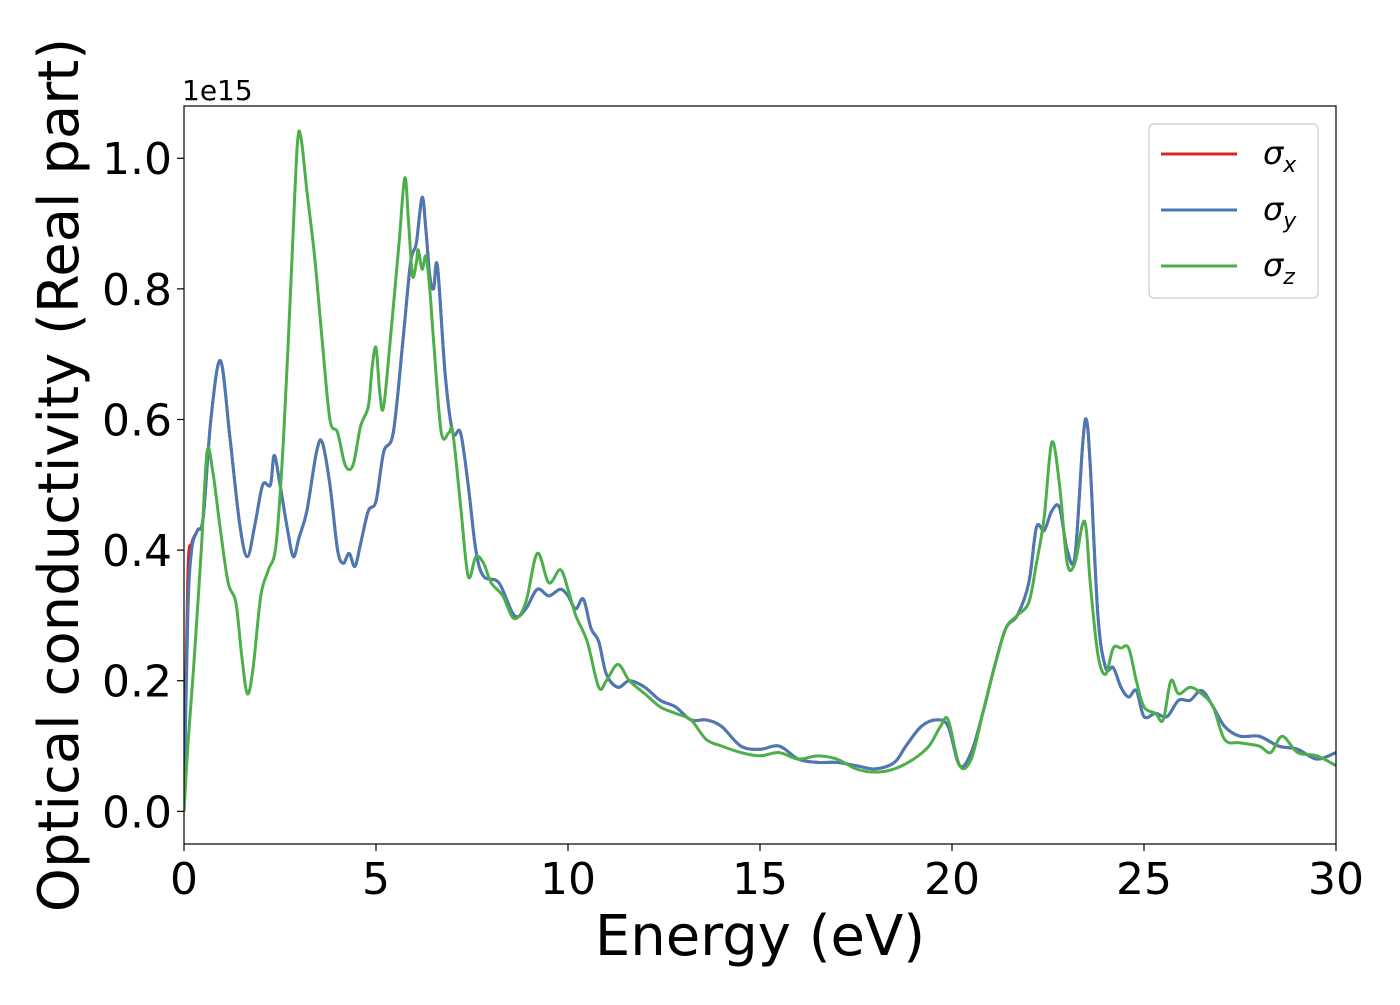  Describe the element at coordinates (137, 682) in the screenshot. I see `y-tick-label: 0.2` at that location.